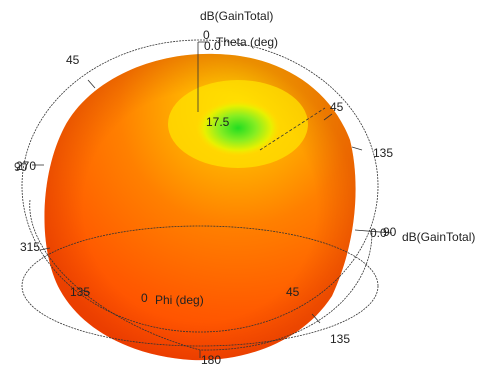 The height and width of the screenshot is (367, 497). I want to click on tick-135-bottom-left: 135, so click(80, 292).